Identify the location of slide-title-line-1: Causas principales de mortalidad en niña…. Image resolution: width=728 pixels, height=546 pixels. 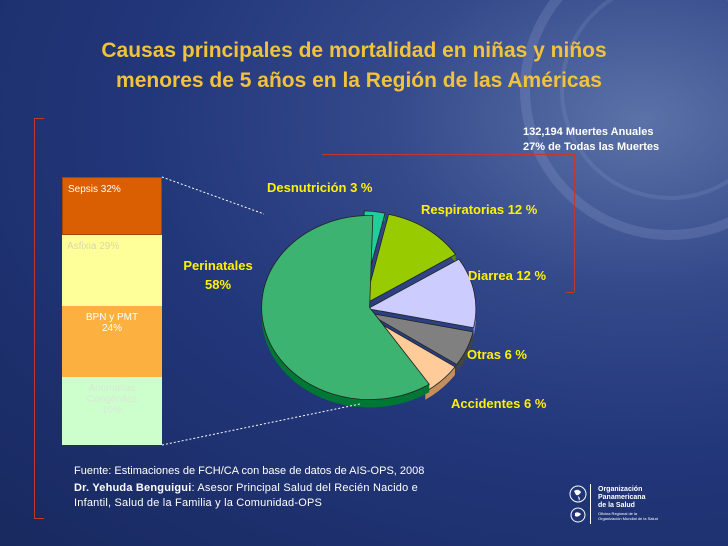
(354, 50).